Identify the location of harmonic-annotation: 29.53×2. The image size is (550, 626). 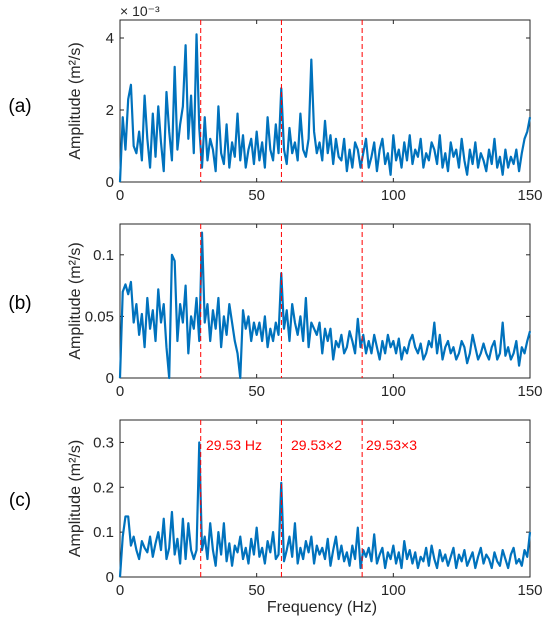
(316, 445).